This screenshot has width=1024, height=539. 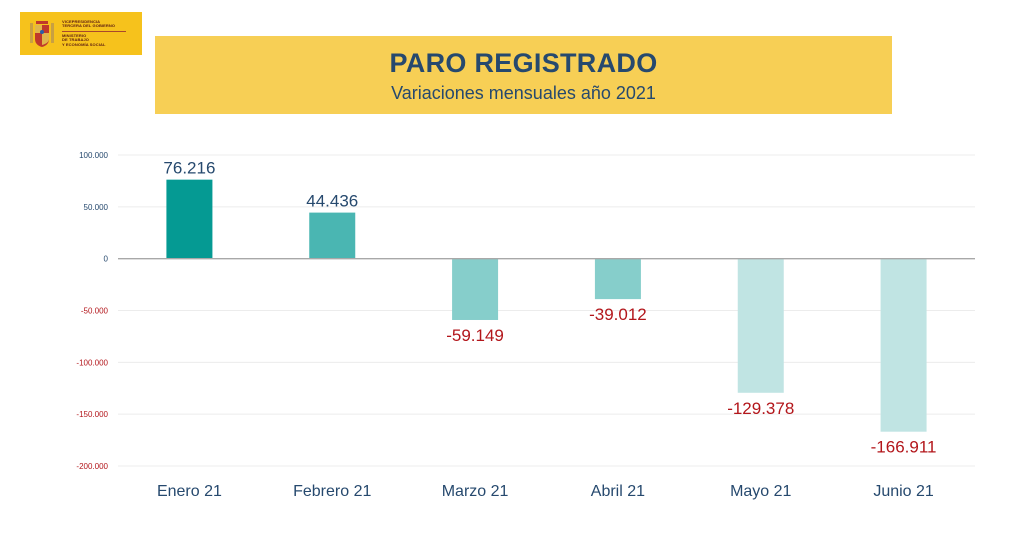 I want to click on y-tick-label: -150.000, so click(x=92, y=414).